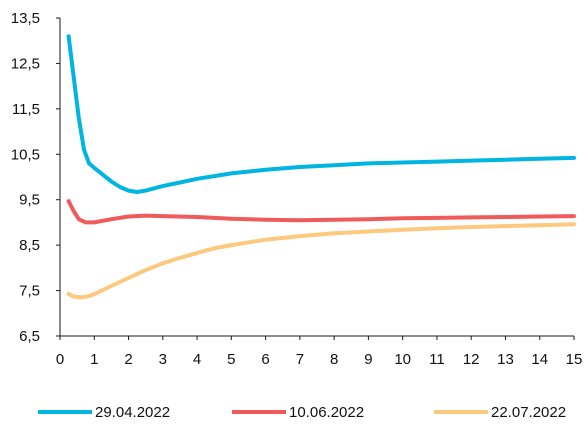 The width and height of the screenshot is (588, 429). What do you see at coordinates (132, 412) in the screenshot?
I see `legend-label: 29.04.2022` at bounding box center [132, 412].